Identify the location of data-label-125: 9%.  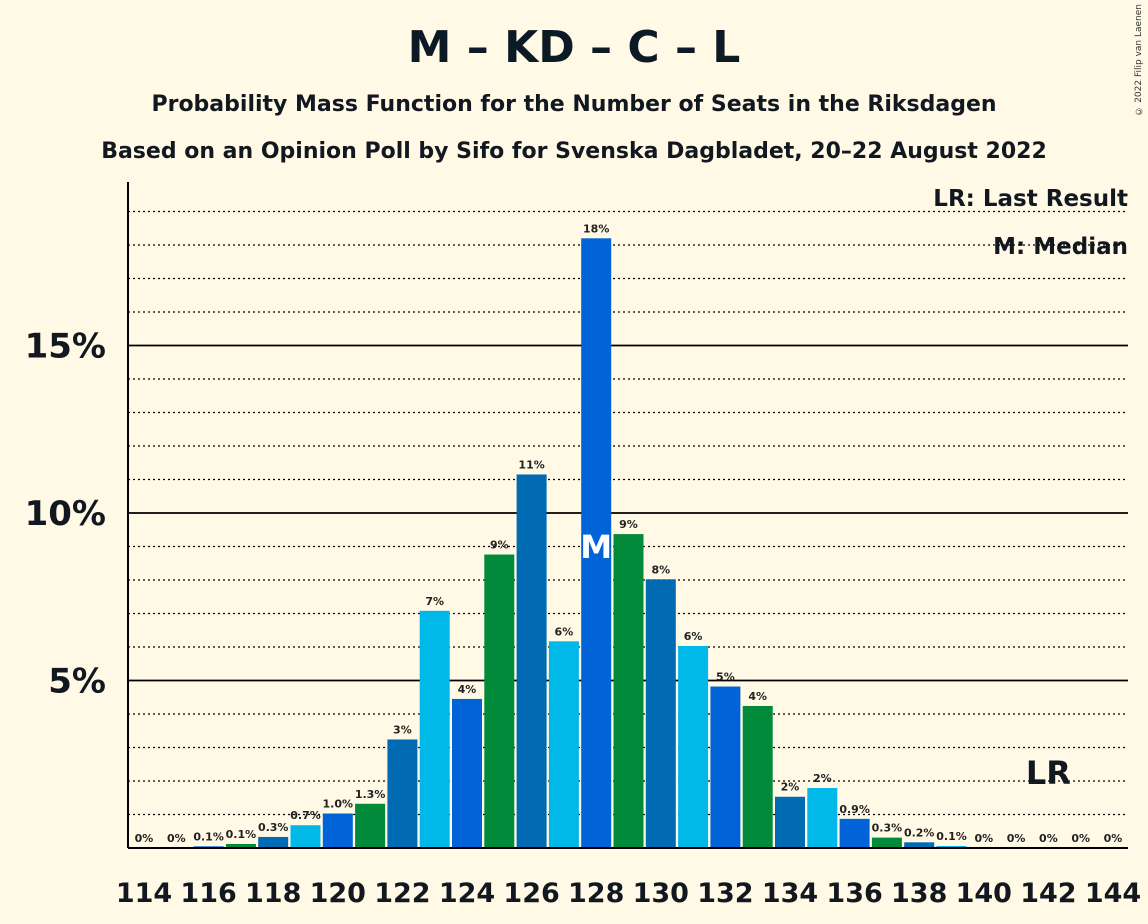
(499, 545).